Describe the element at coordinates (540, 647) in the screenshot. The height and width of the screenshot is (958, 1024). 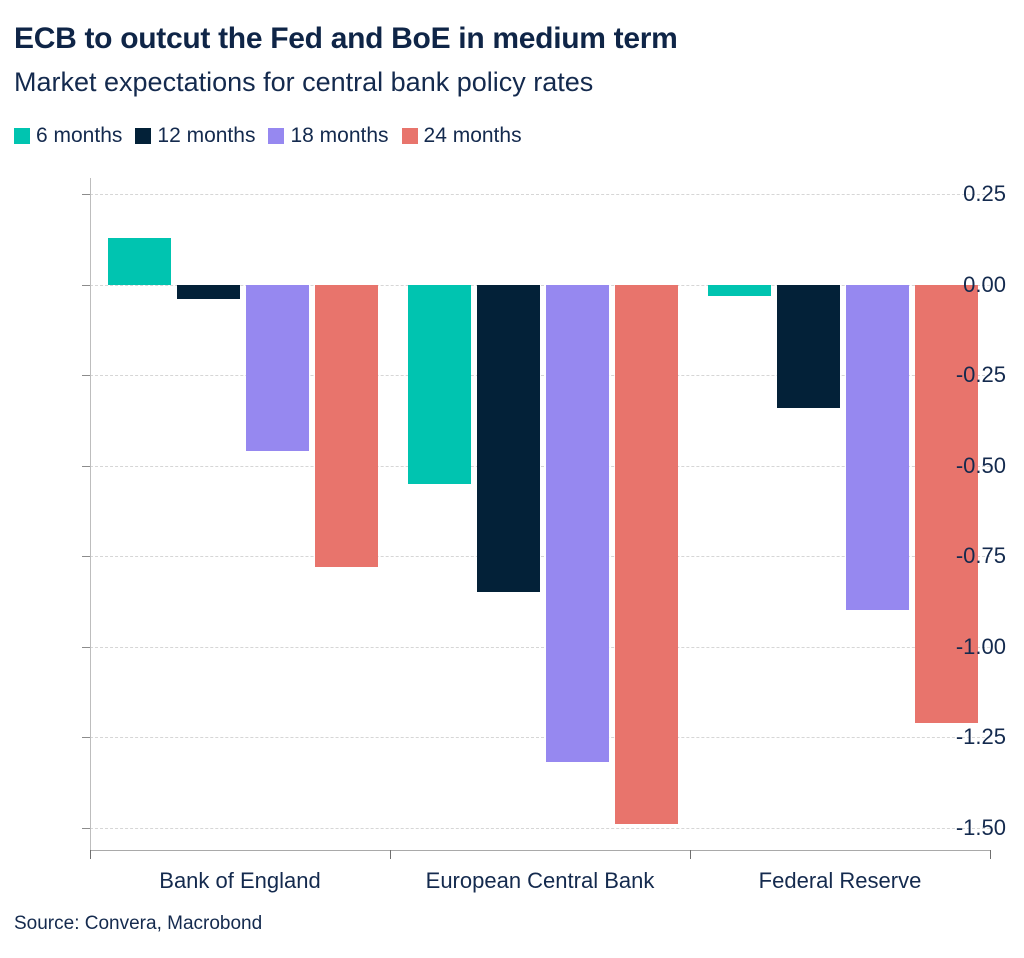
I see `gridline--1.00` at that location.